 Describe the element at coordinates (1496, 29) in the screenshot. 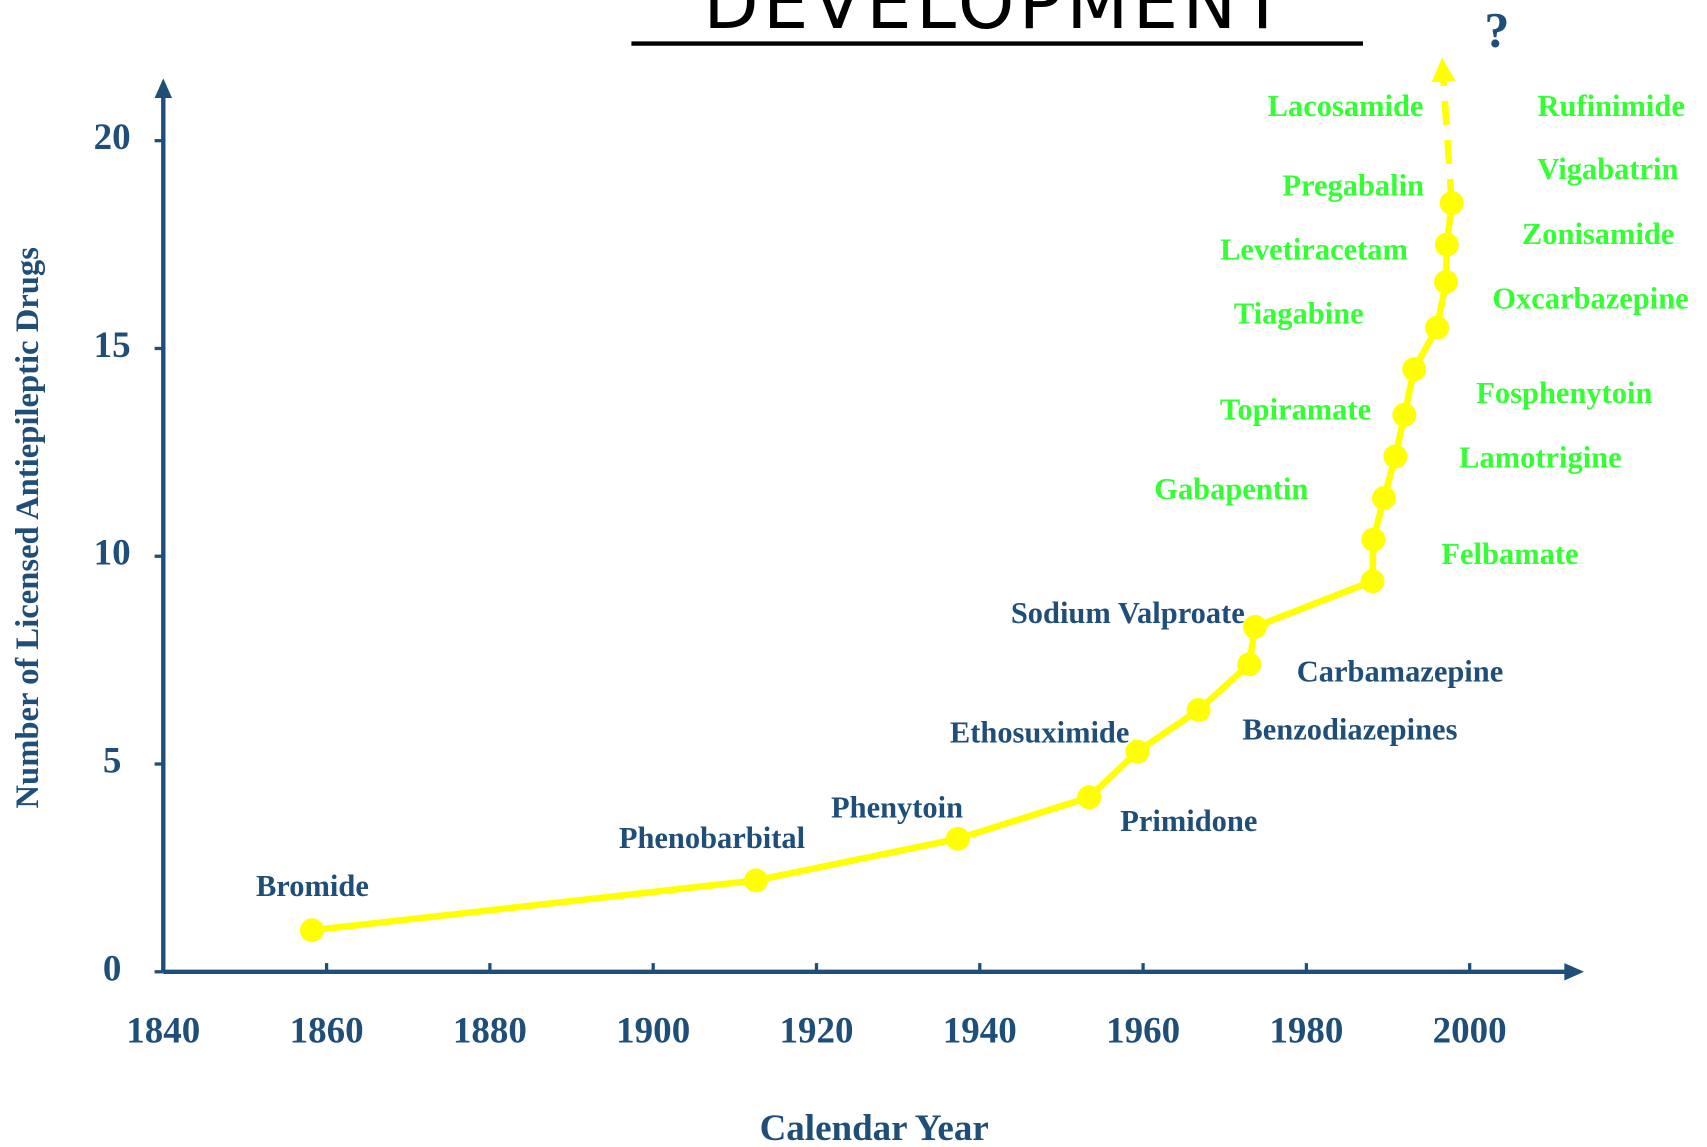

I see `projection-label: ?` at that location.